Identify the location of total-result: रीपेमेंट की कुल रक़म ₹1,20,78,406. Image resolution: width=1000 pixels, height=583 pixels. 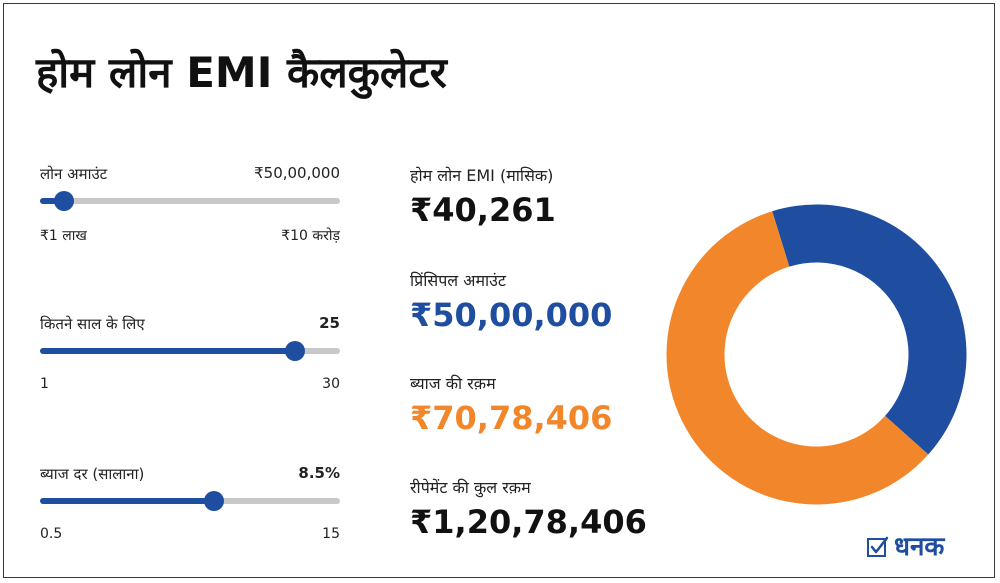
(528, 507).